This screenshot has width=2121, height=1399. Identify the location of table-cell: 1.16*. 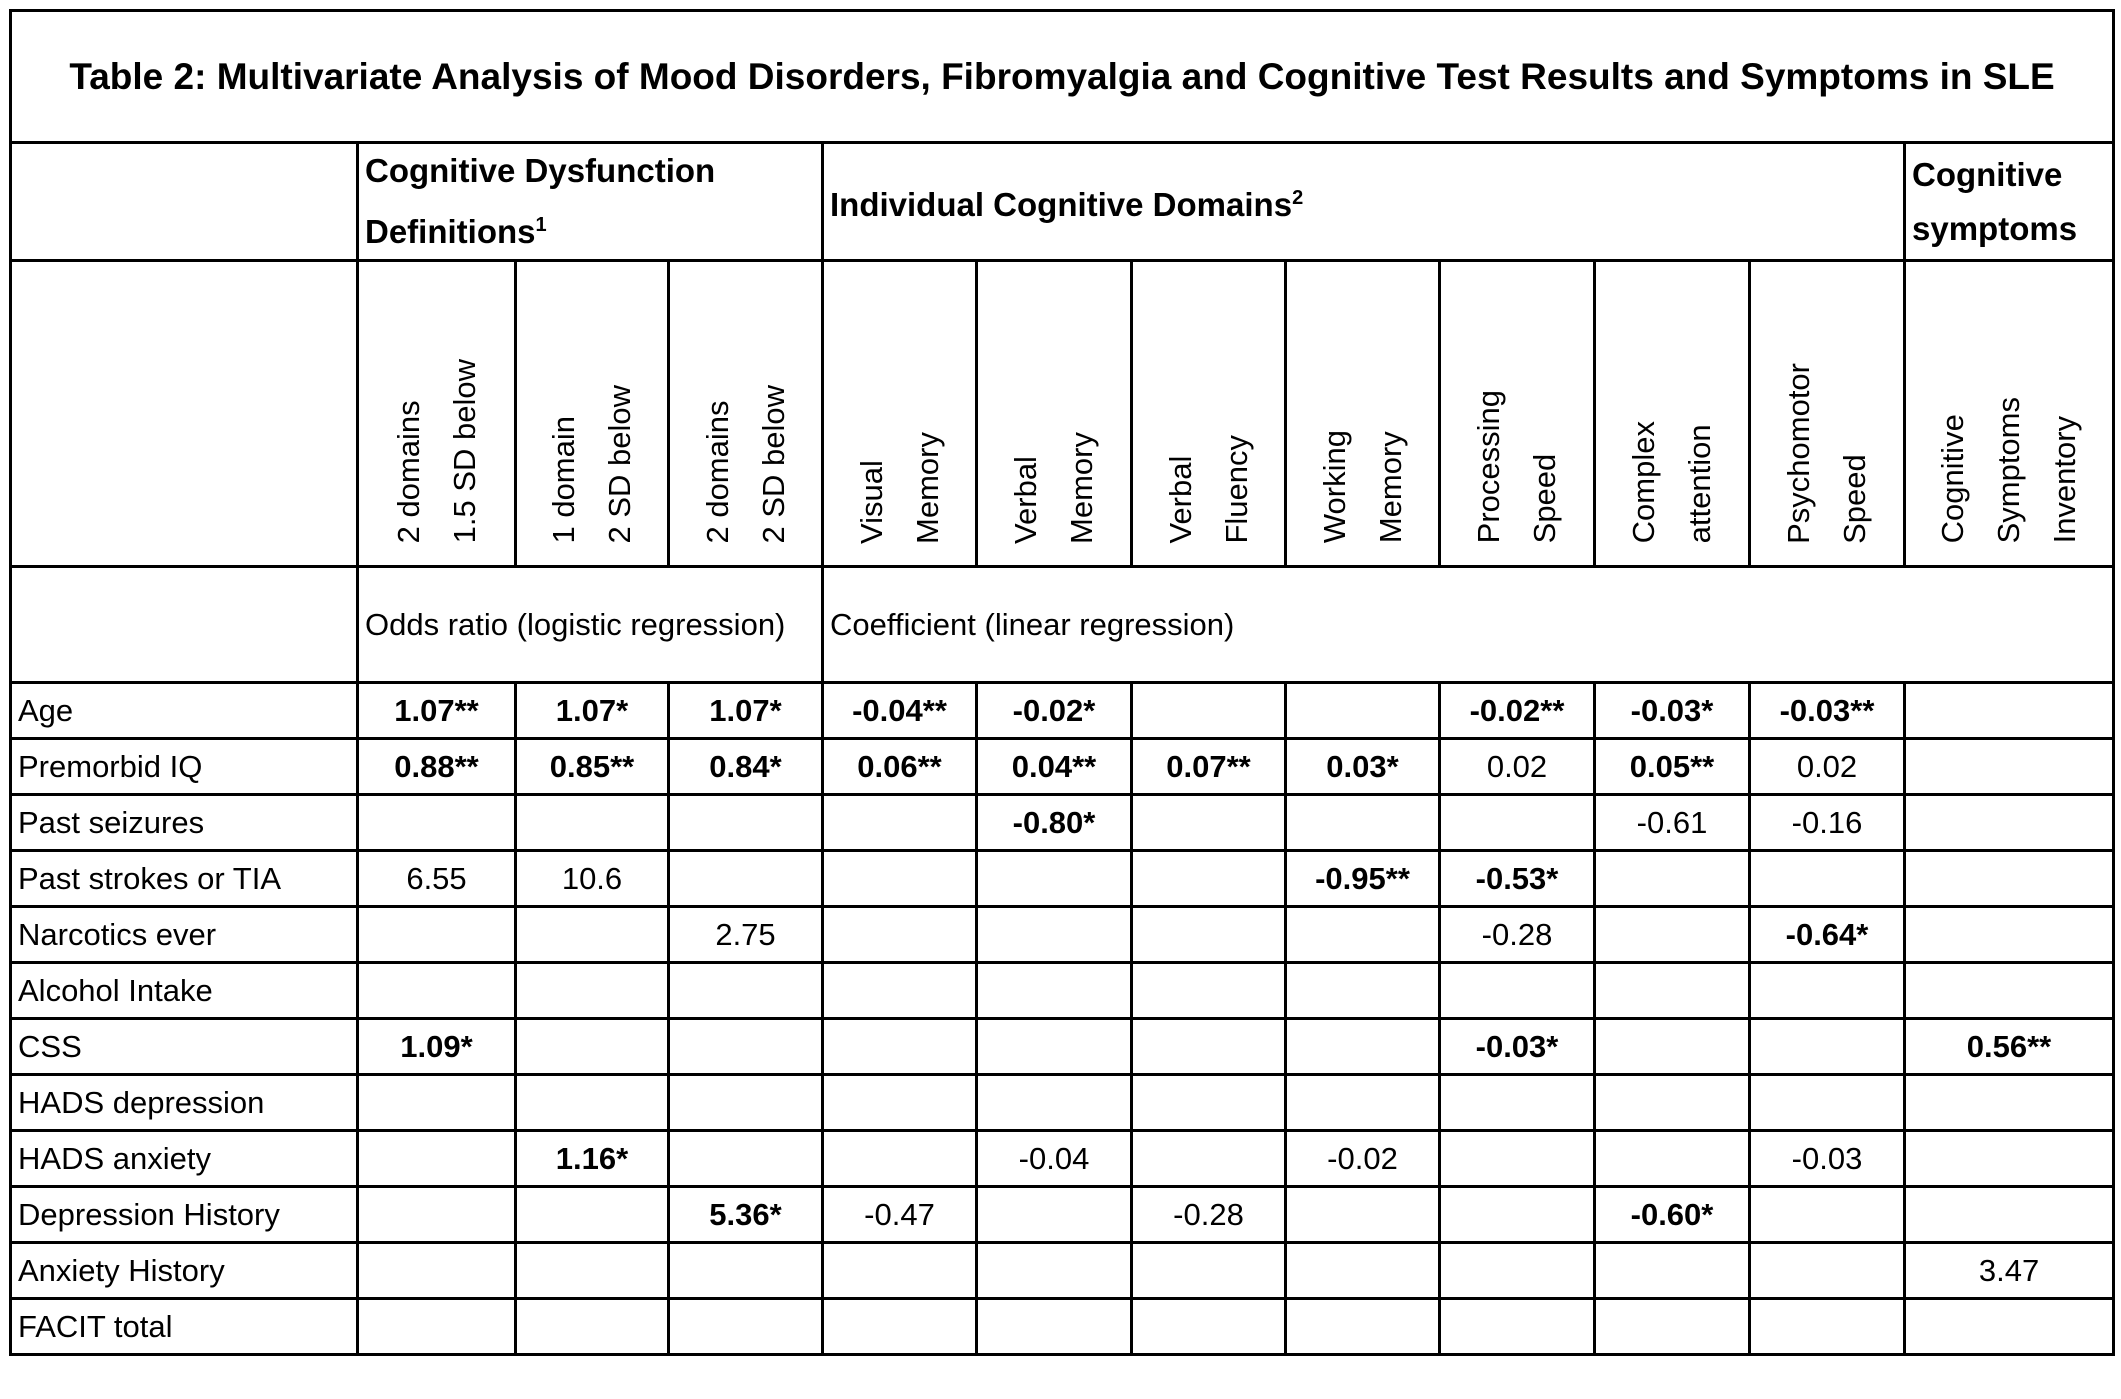
(592, 1158).